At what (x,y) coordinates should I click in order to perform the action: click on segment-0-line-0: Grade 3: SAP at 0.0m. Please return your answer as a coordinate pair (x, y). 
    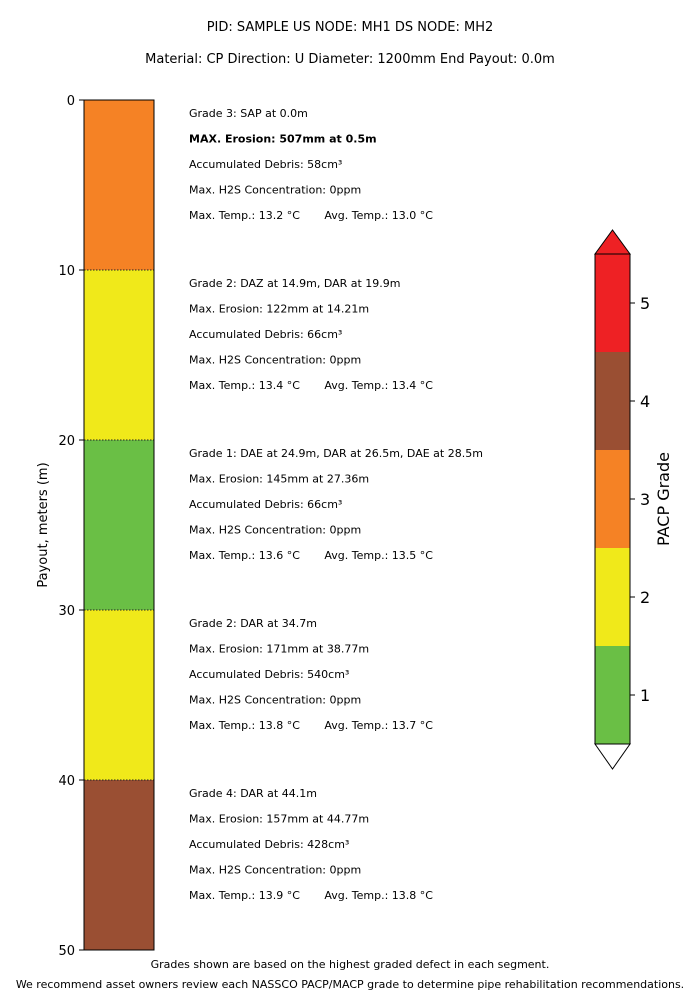
    Looking at the image, I should click on (248, 113).